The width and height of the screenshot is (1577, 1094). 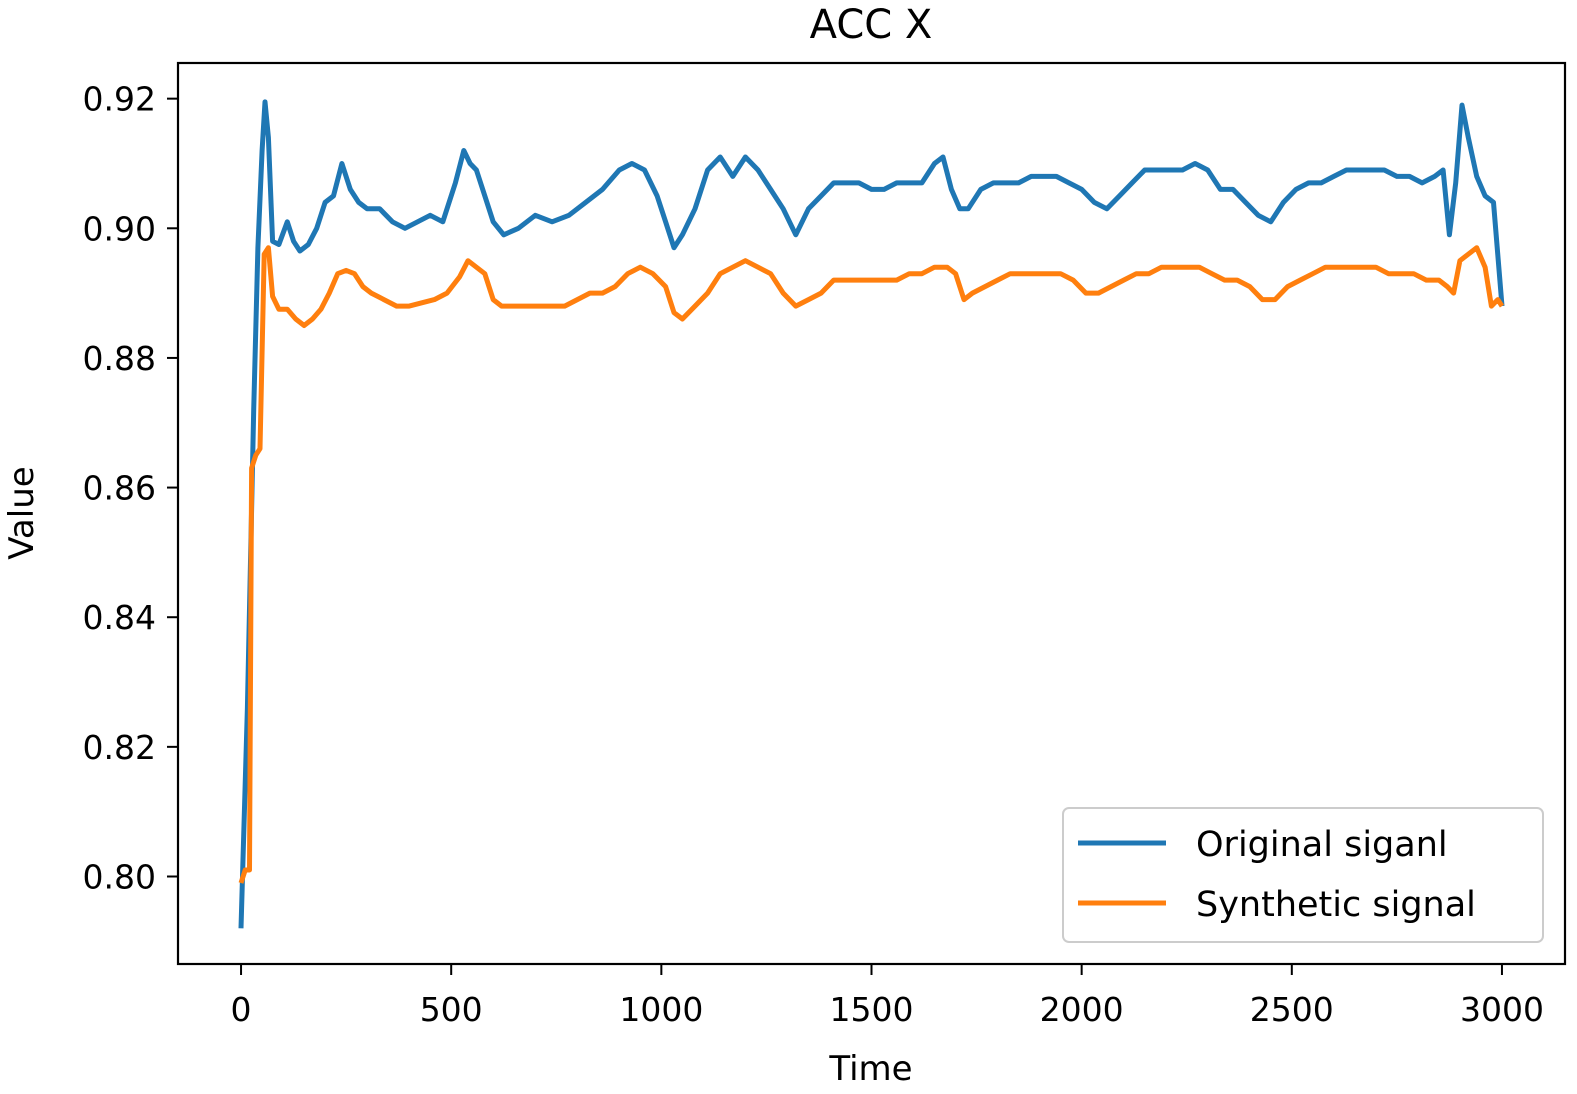 I want to click on x-tick-label: 1000, so click(x=661, y=1009).